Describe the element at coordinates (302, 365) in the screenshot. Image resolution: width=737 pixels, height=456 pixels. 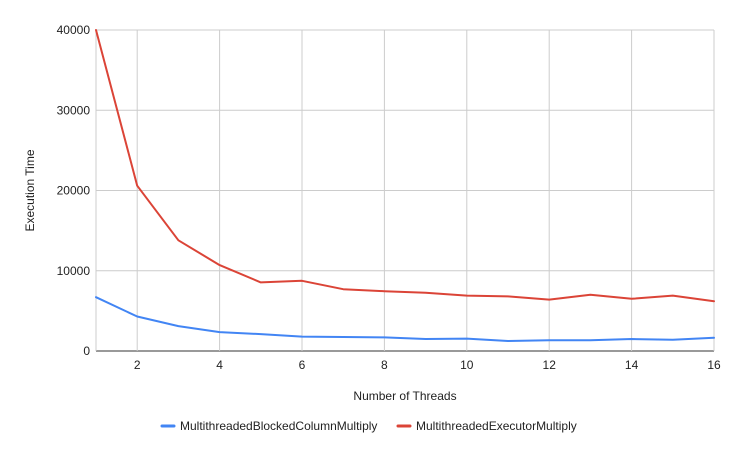
I see `x-tick-label: 6` at that location.